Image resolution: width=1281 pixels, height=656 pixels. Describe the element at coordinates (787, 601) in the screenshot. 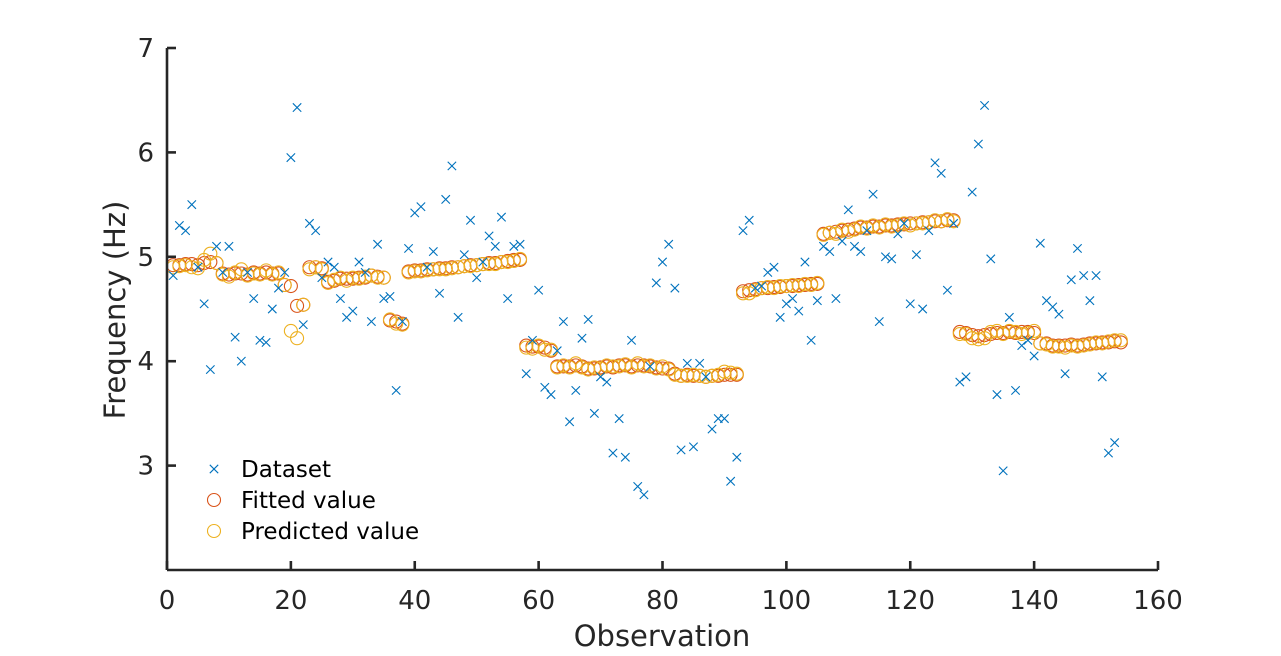

I see `x-tick-label: 100` at that location.